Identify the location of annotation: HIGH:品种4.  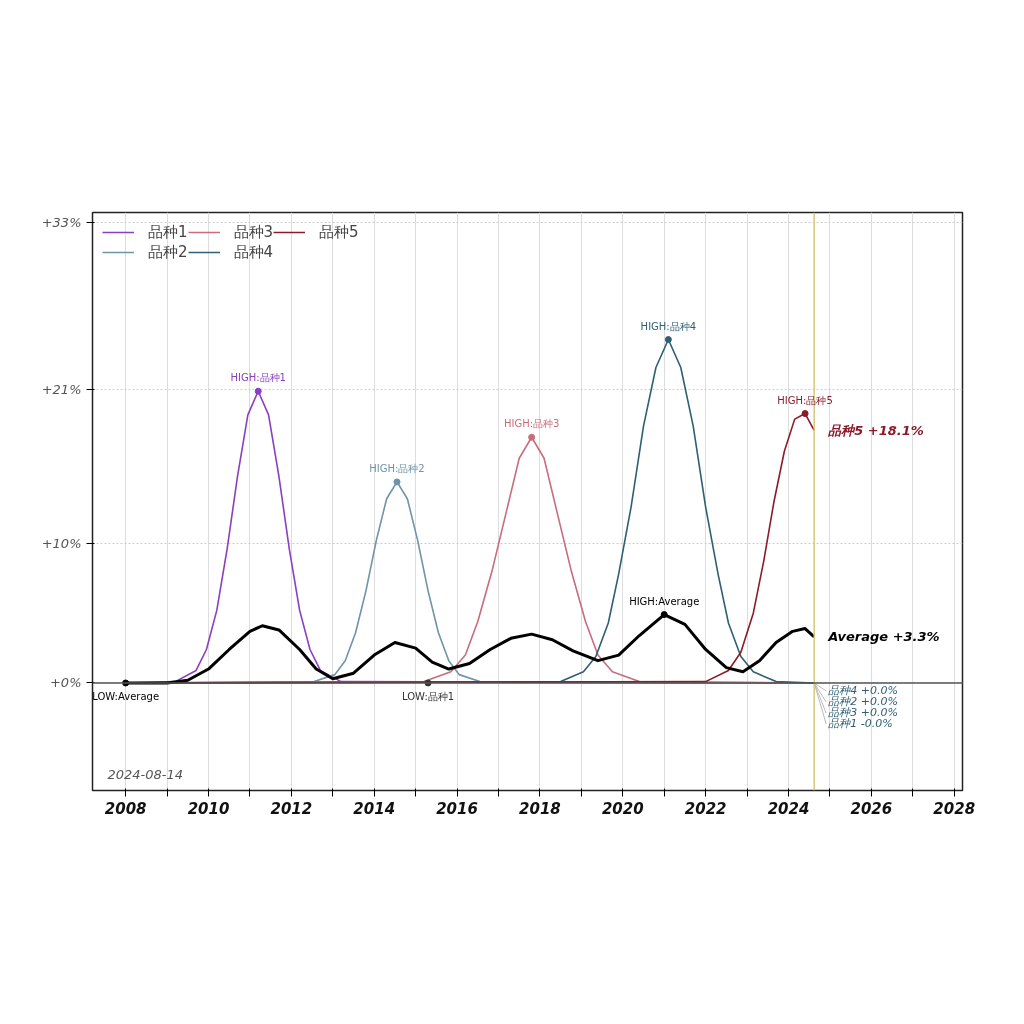
(668, 326).